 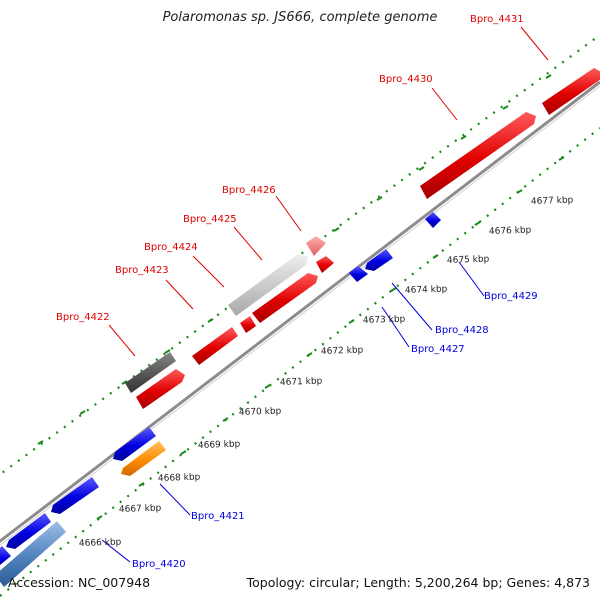 I want to click on gene-label-bpro-4428: Bpro_4428, so click(x=462, y=330).